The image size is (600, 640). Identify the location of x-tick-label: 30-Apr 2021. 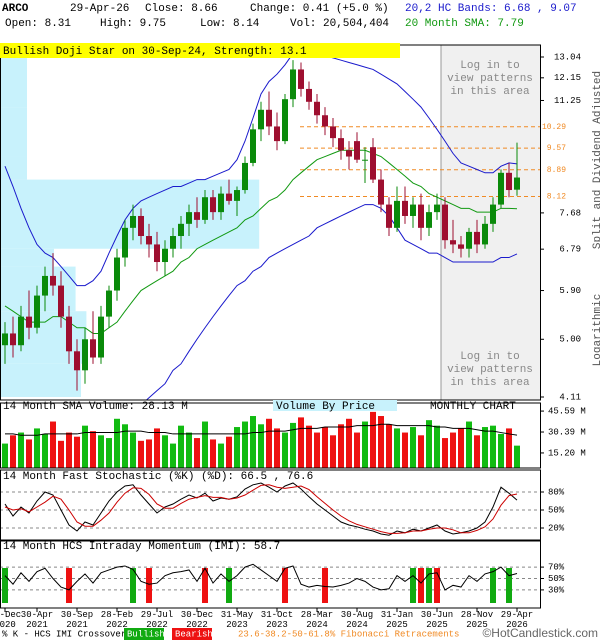
(37, 620).